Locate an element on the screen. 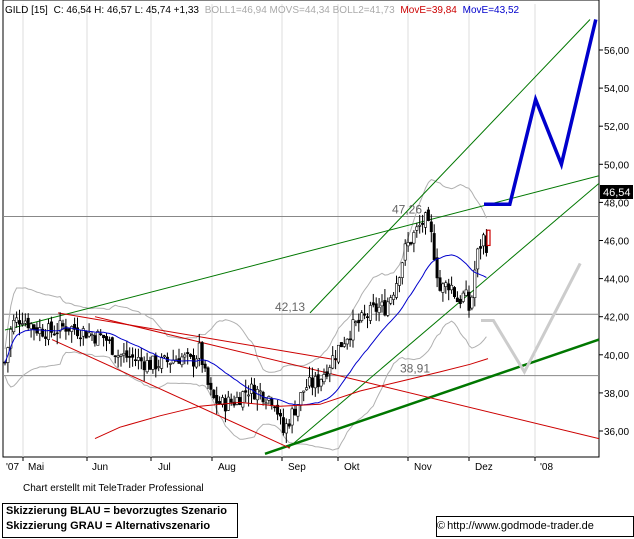  x-tick-label: Jul is located at coordinates (164, 467).